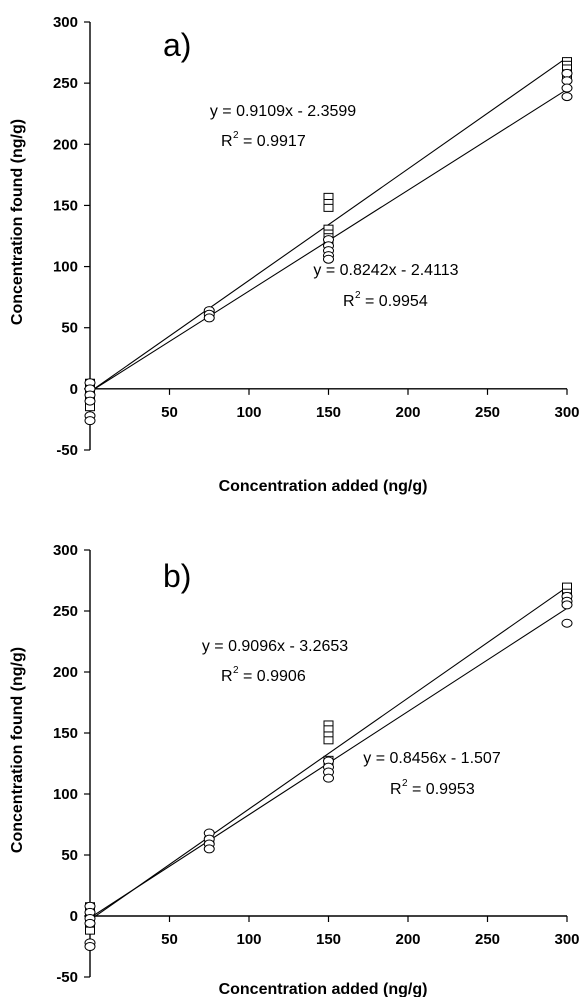 The width and height of the screenshot is (584, 1002). I want to click on fit-equation: y = 0.9109x - 2.3599, so click(283, 111).